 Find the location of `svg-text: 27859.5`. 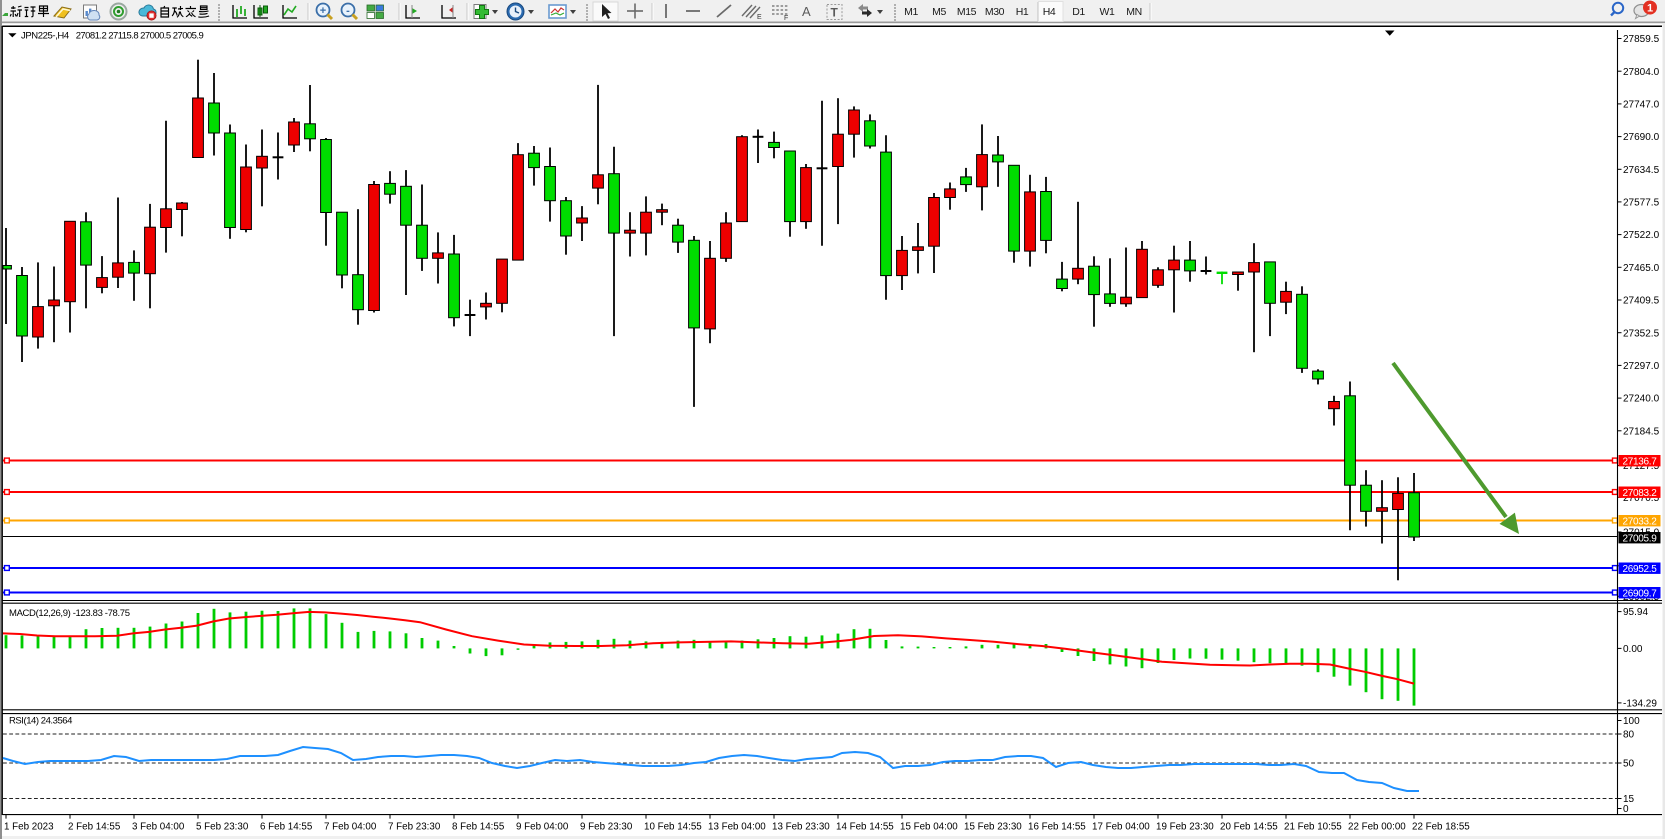

svg-text: 27859.5 is located at coordinates (1641, 39).